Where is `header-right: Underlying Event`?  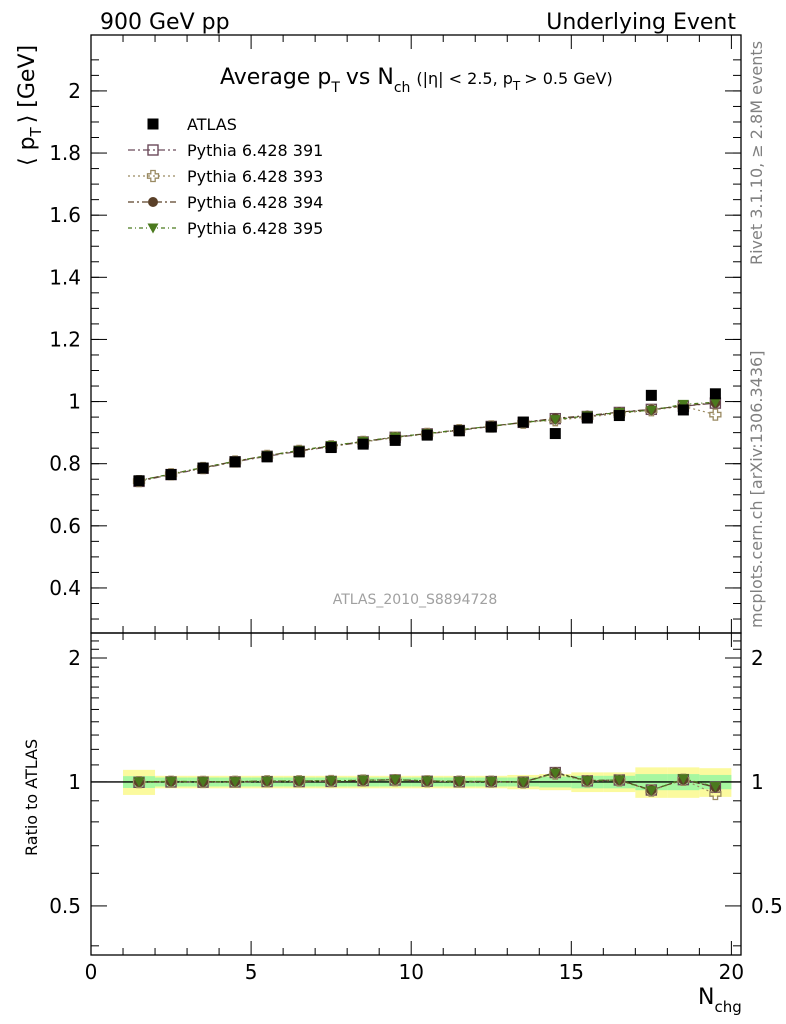 header-right: Underlying Event is located at coordinates (641, 22).